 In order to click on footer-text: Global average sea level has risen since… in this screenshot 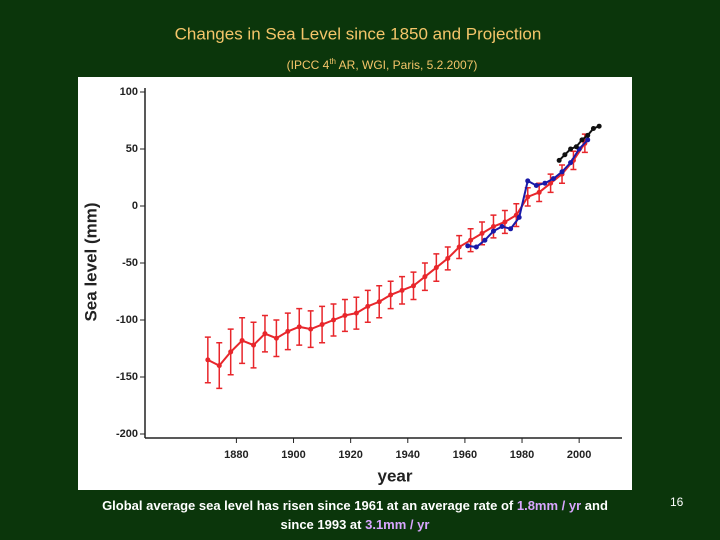, I will do `click(309, 505)`.